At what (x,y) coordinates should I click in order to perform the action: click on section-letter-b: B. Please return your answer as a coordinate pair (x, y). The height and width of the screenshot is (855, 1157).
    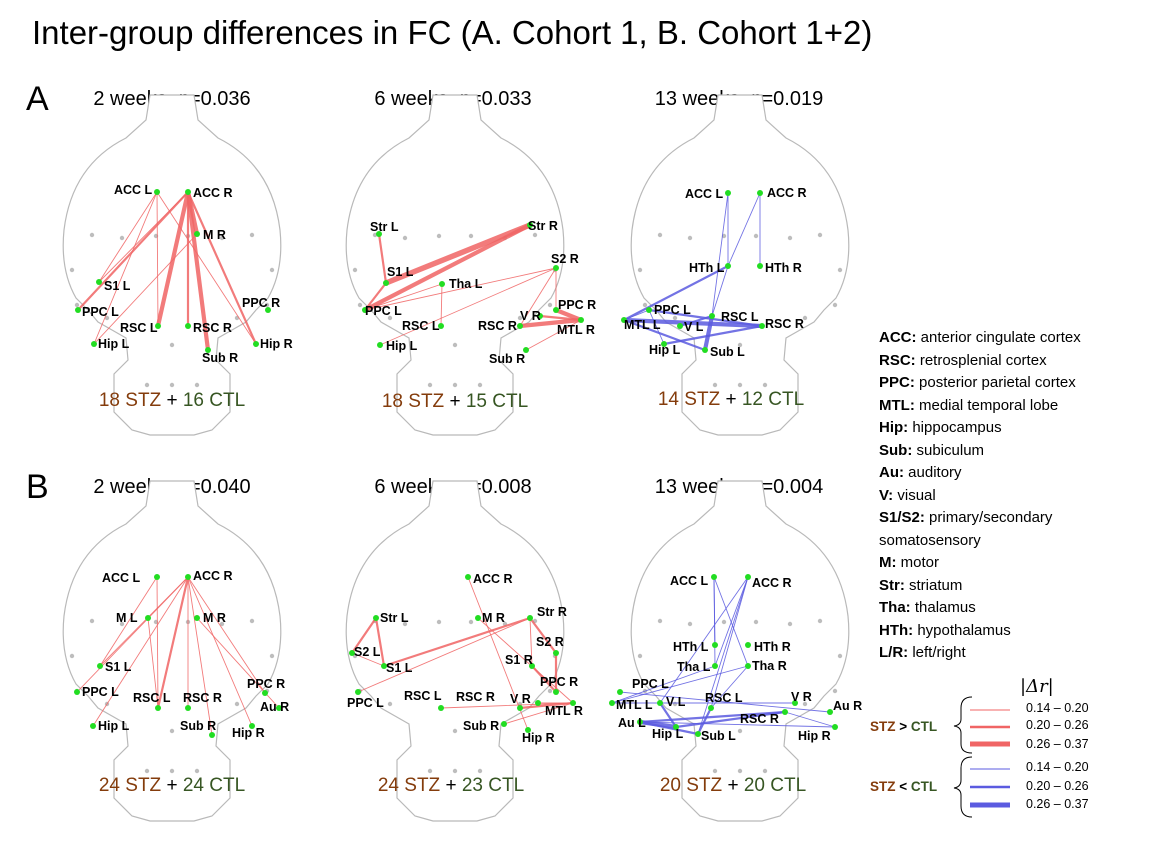
    Looking at the image, I should click on (37, 487).